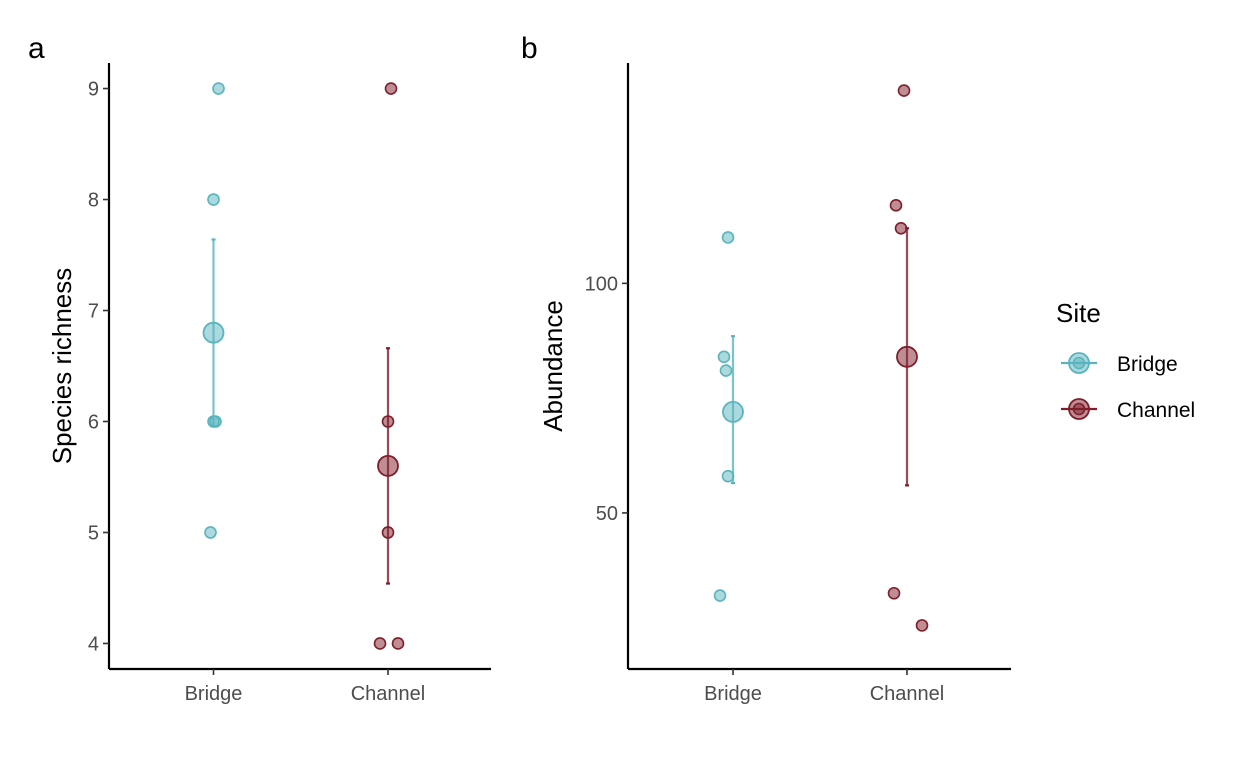 The height and width of the screenshot is (768, 1248). I want to click on legend-title: Site, so click(1078, 313).